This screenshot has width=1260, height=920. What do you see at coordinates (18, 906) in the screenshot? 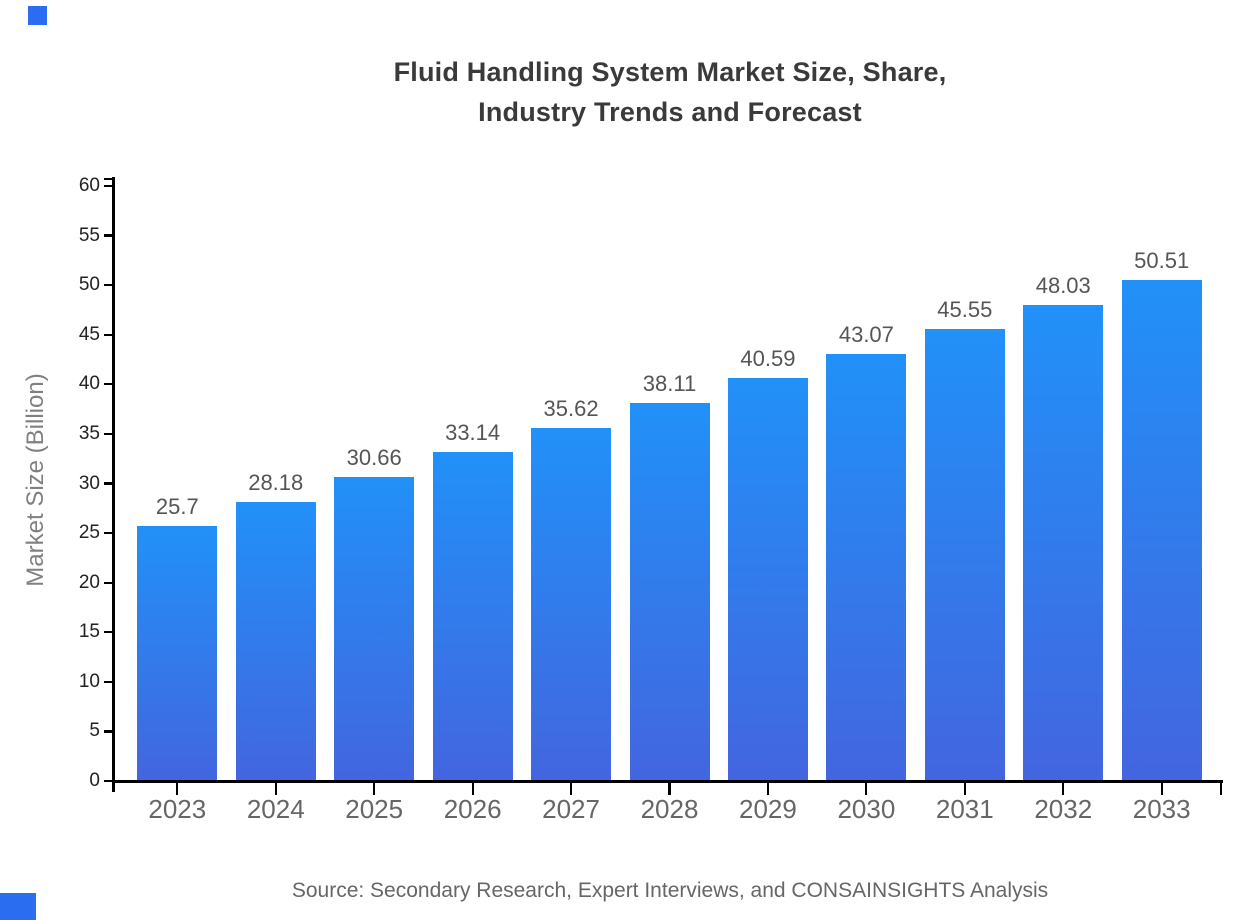
I see `corner-marker-bottom-left` at bounding box center [18, 906].